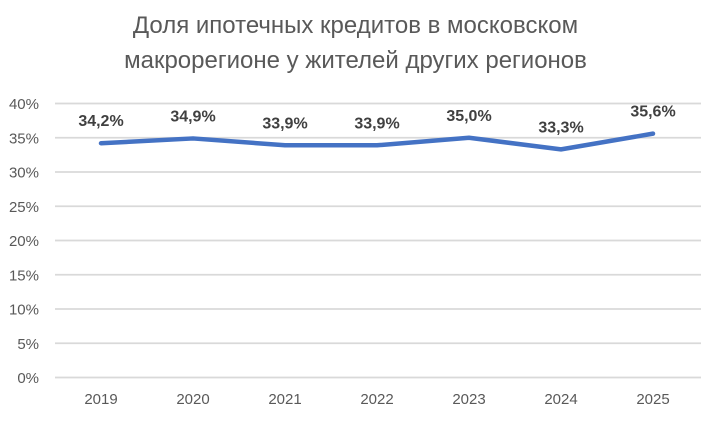 Image resolution: width=711 pixels, height=421 pixels. What do you see at coordinates (377, 141) in the screenshot?
I see `series-line` at bounding box center [377, 141].